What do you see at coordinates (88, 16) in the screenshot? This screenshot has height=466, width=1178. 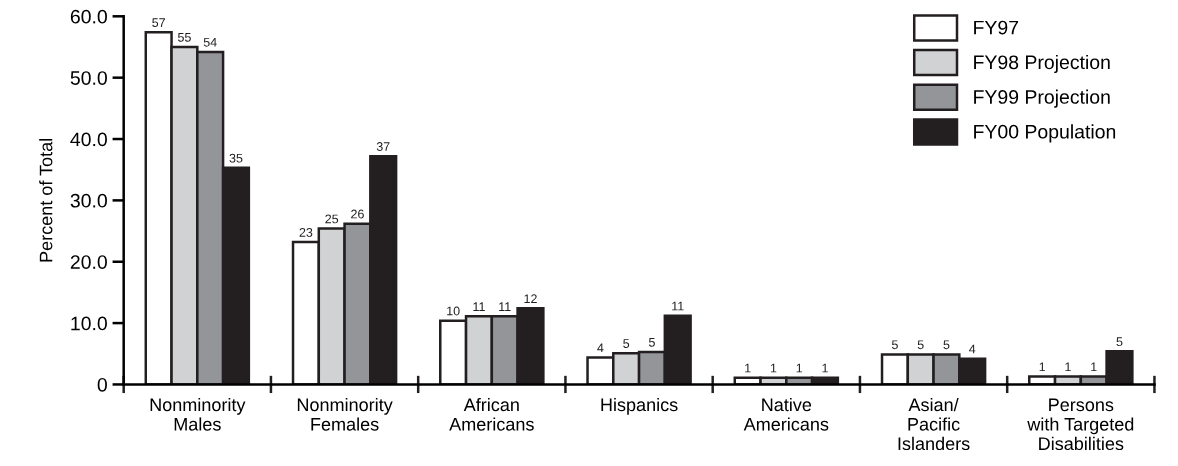 I see `y-tick-label: 60.0` at bounding box center [88, 16].